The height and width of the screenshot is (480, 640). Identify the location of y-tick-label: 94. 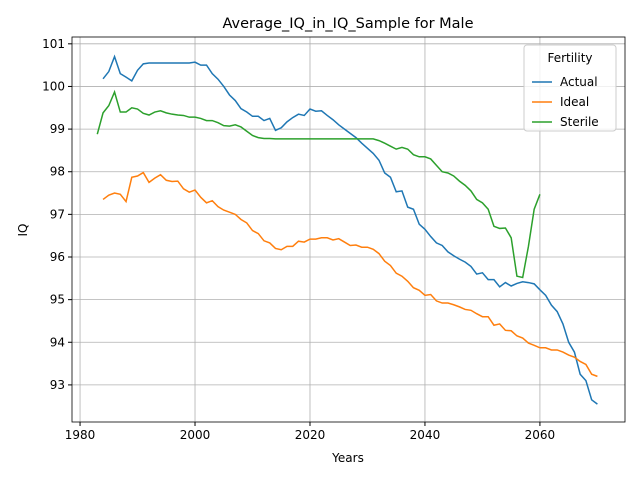
(57, 342).